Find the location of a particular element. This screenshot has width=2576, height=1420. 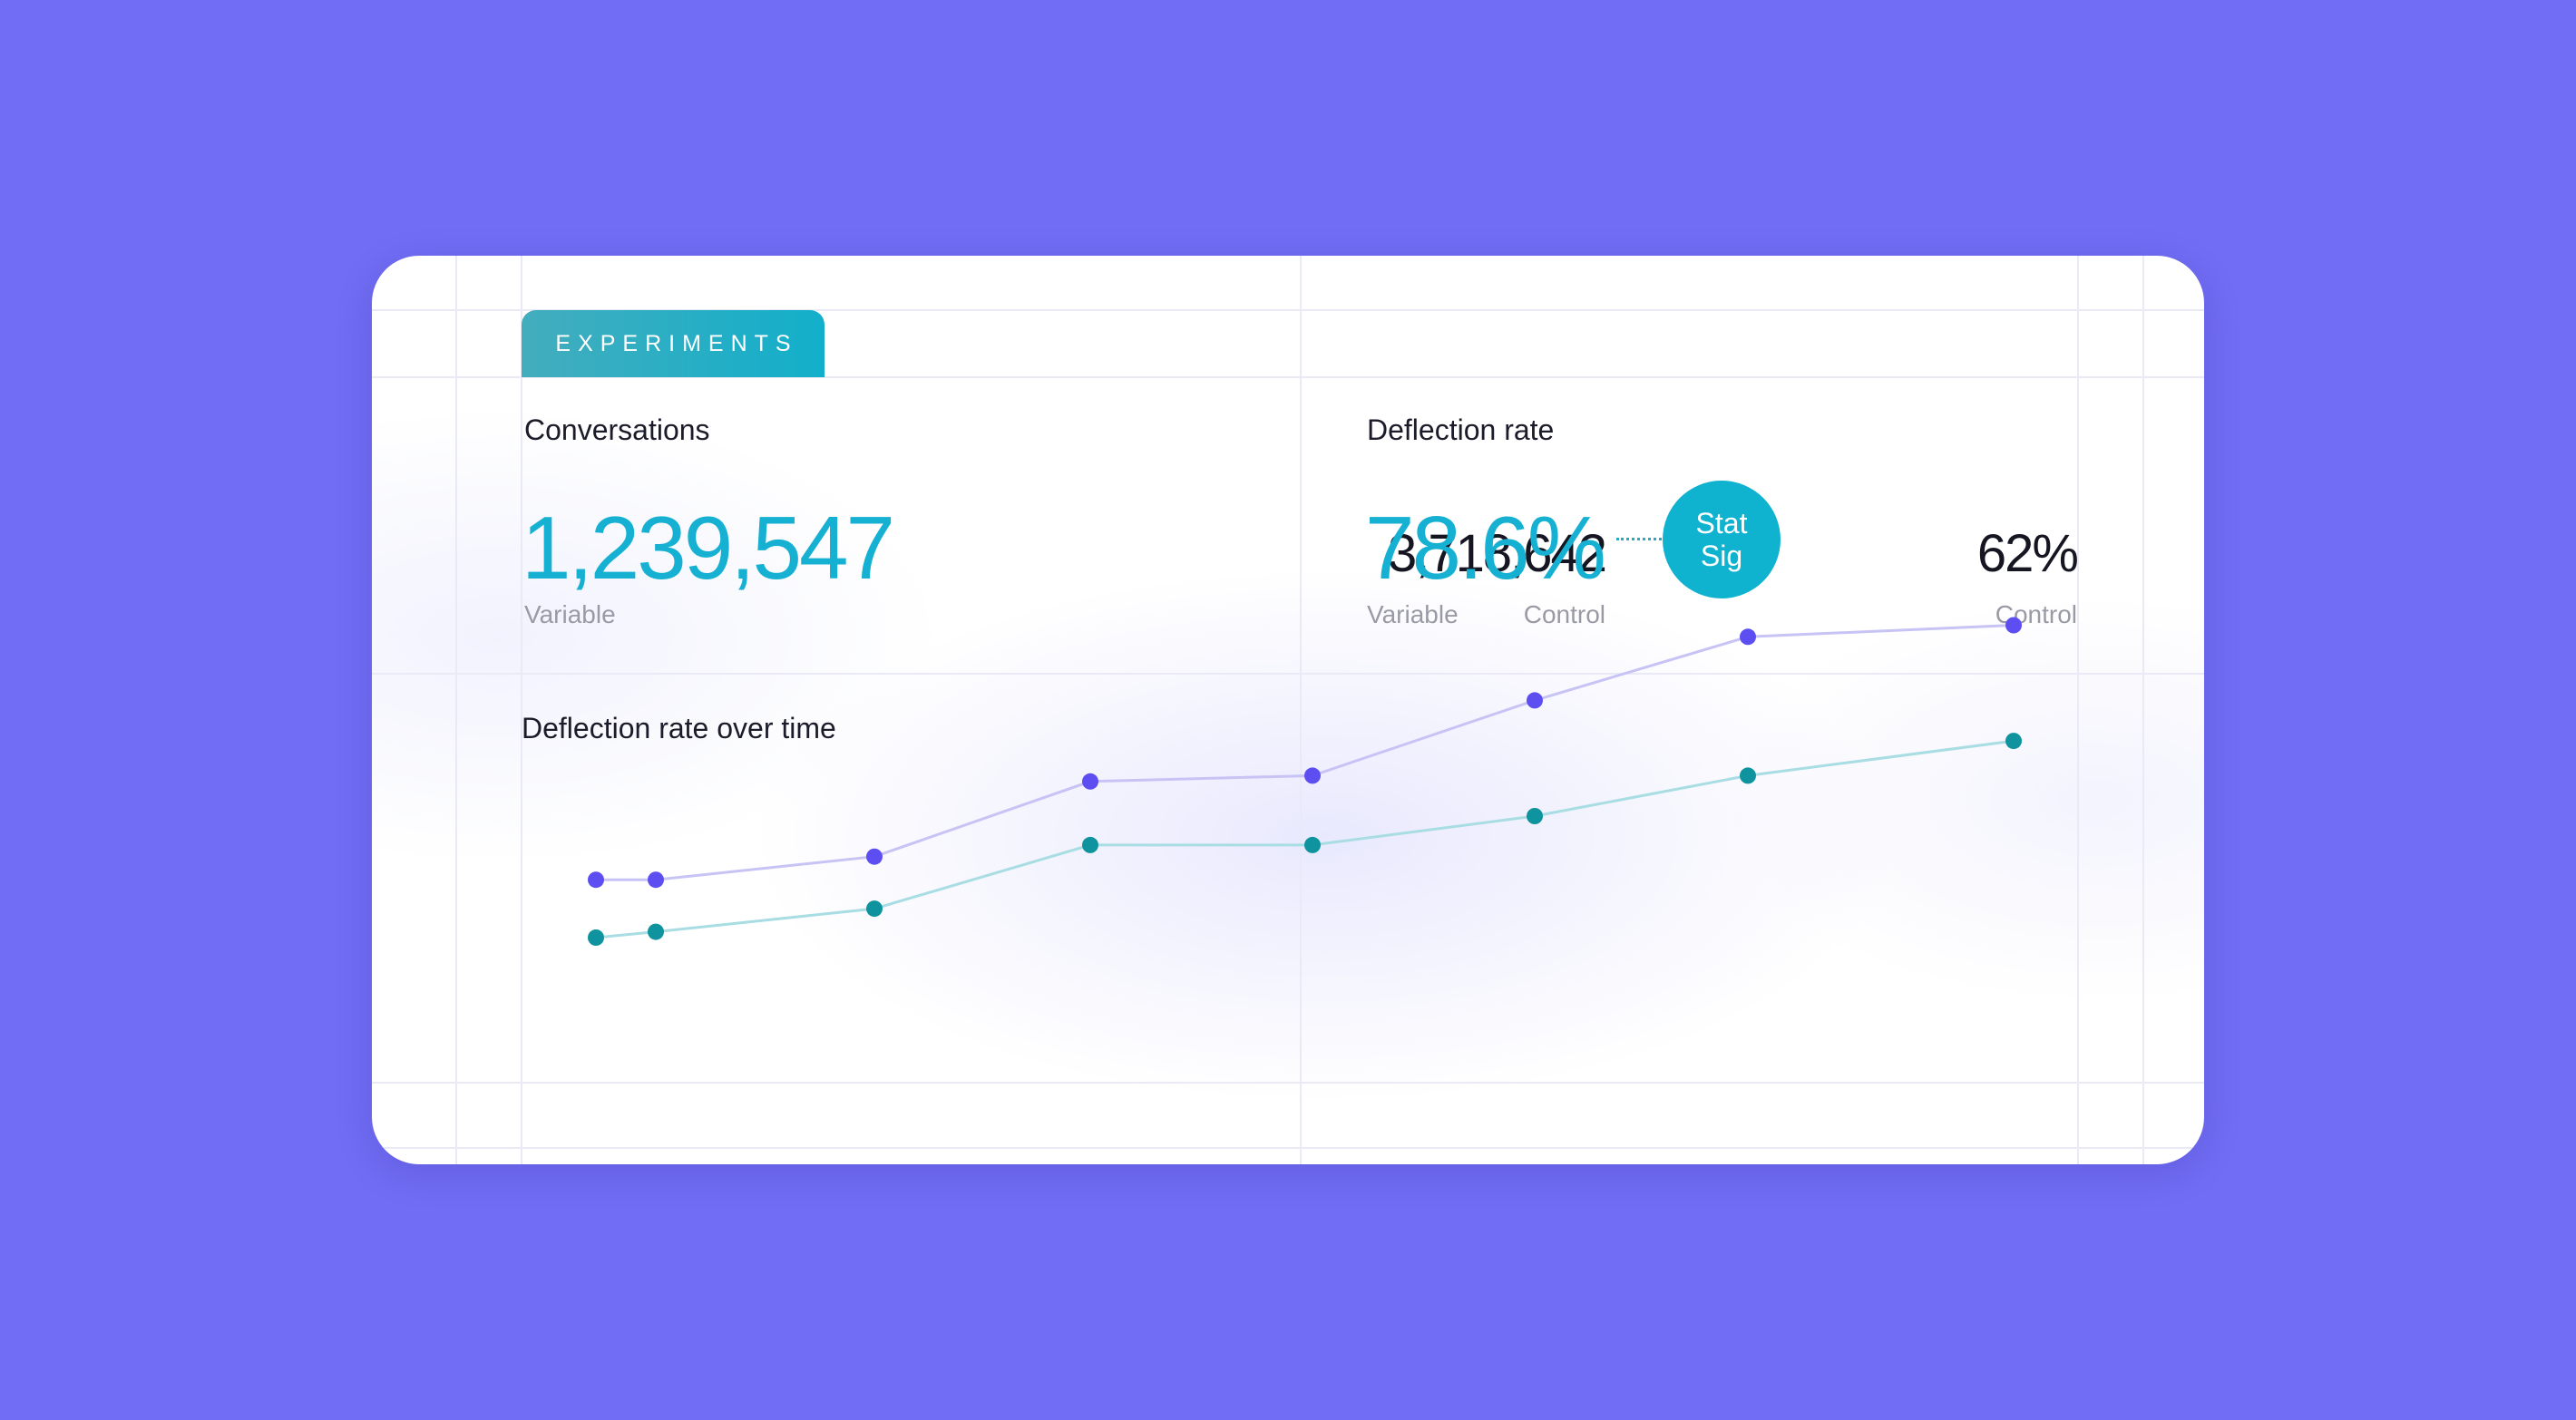

deflection-rate-chart is located at coordinates (1305, 781).